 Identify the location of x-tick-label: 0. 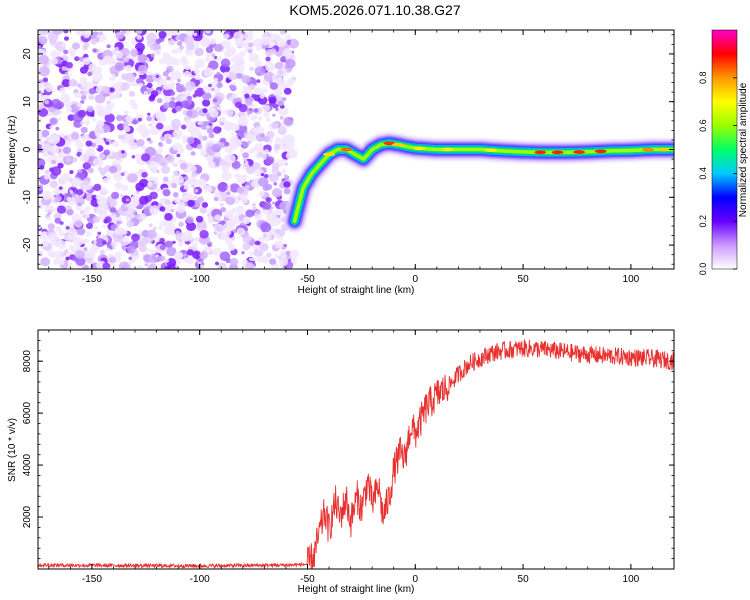
(416, 279).